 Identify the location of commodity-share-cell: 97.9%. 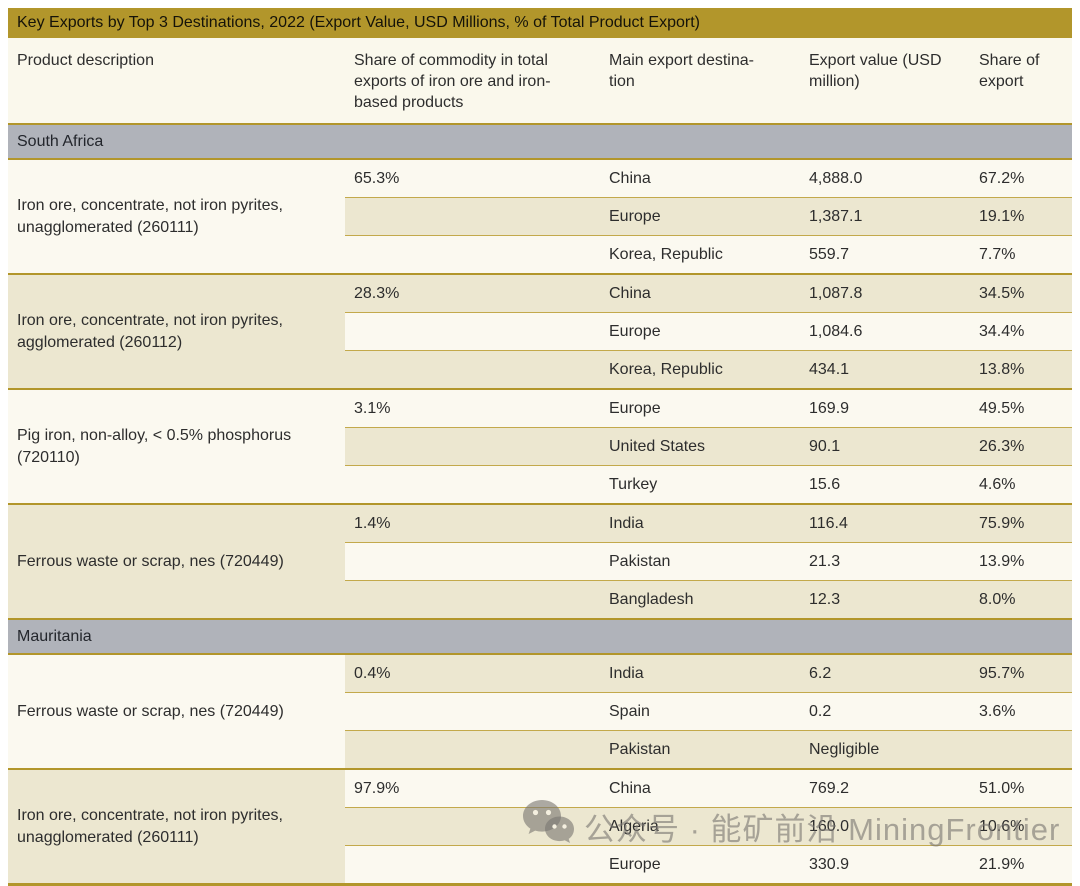
(472, 788).